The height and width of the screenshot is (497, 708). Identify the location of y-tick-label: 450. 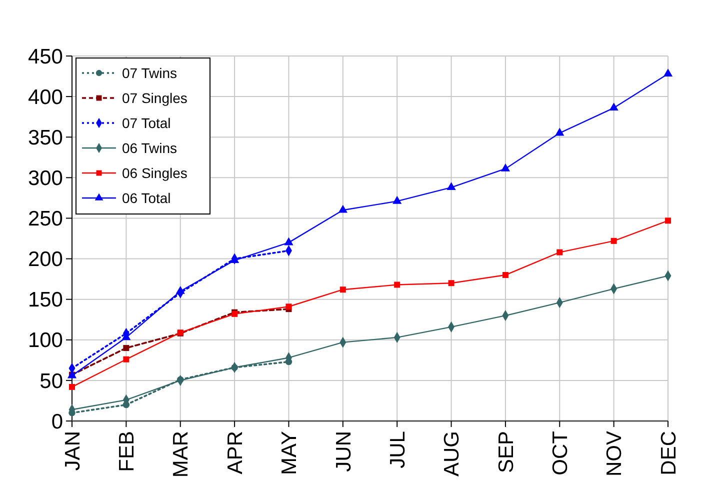
(45, 56).